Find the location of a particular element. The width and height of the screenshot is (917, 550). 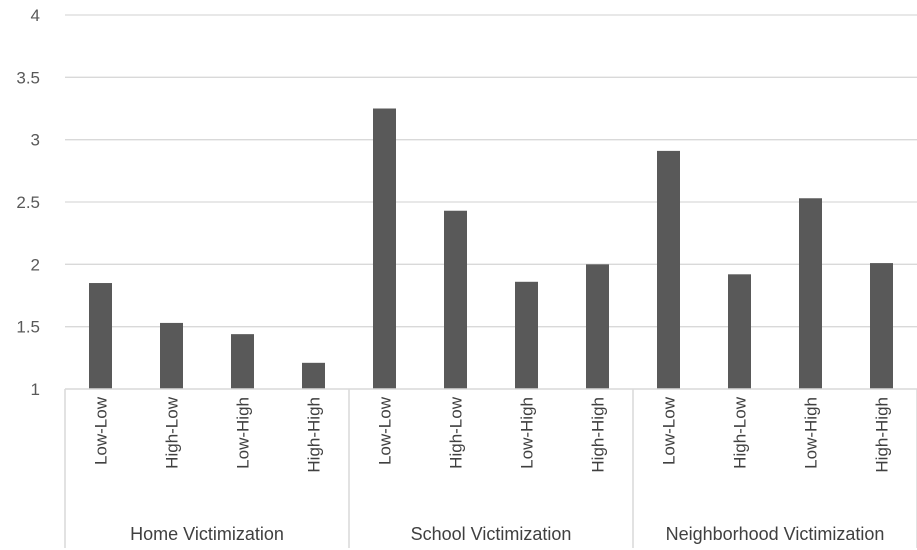

y-tick-label: 2 is located at coordinates (35, 264).